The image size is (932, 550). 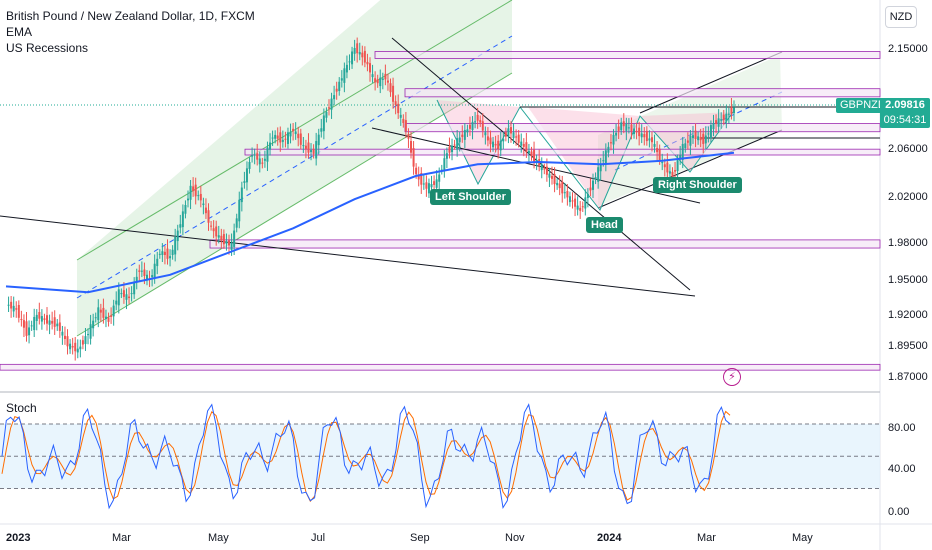 I want to click on time-tick-label: Nov, so click(x=515, y=538).